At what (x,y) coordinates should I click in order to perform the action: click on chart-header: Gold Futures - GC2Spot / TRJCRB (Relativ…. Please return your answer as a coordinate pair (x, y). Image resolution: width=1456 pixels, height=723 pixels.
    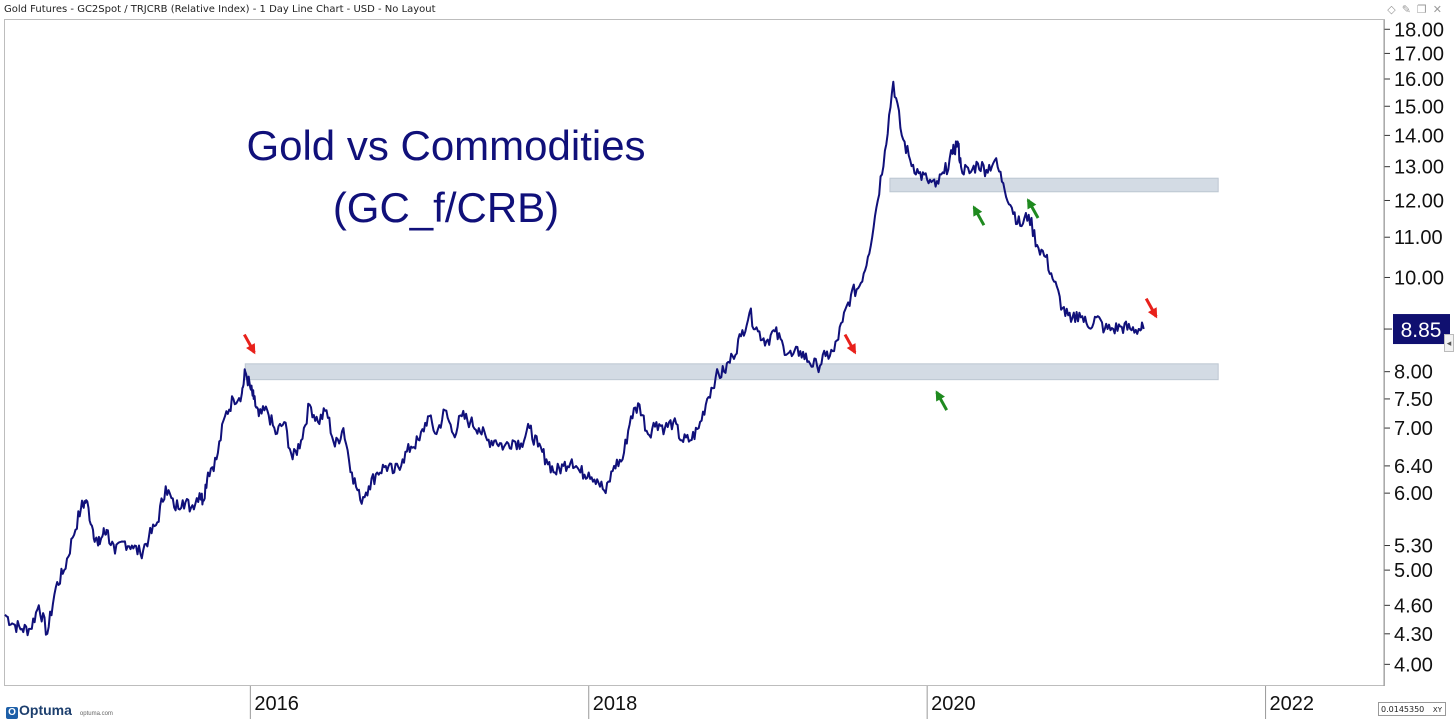
    Looking at the image, I should click on (728, 10).